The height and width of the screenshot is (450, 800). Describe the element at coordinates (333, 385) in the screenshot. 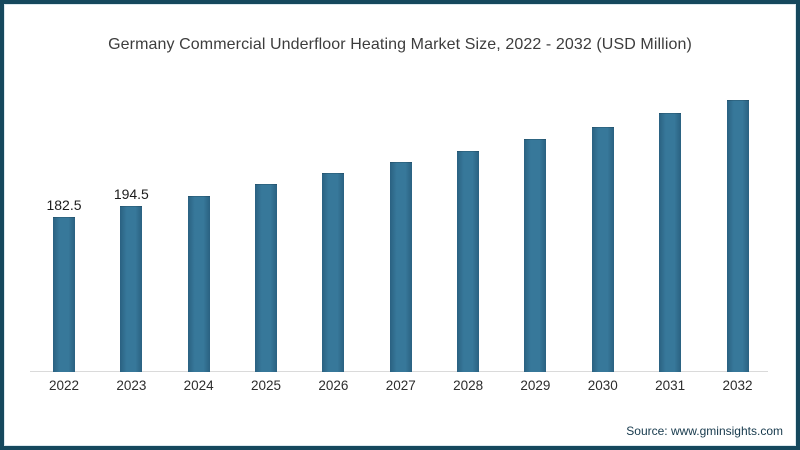

I see `x-tick-label-2026: 2026` at that location.